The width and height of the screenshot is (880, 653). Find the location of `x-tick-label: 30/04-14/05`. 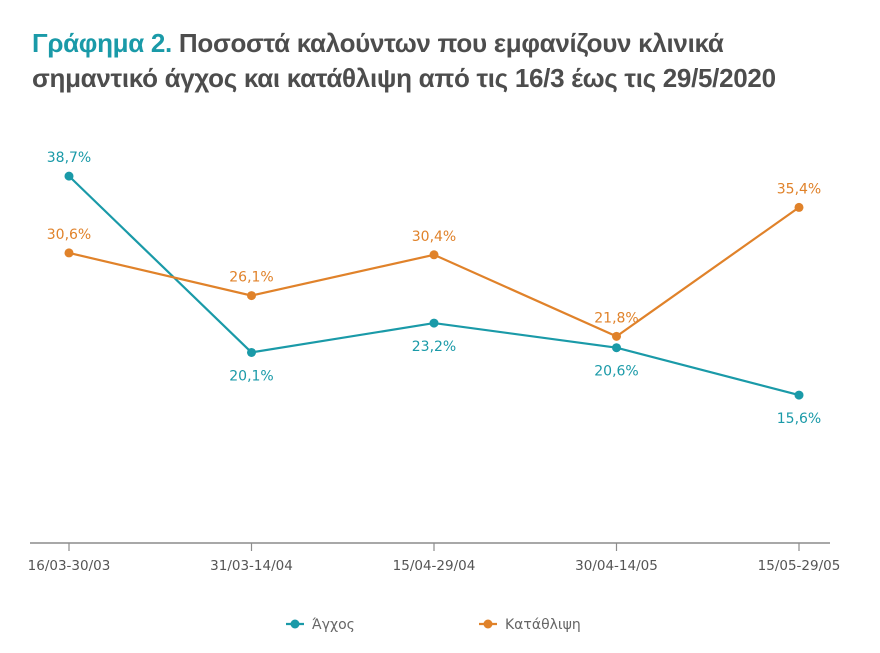

x-tick-label: 30/04-14/05 is located at coordinates (616, 566).